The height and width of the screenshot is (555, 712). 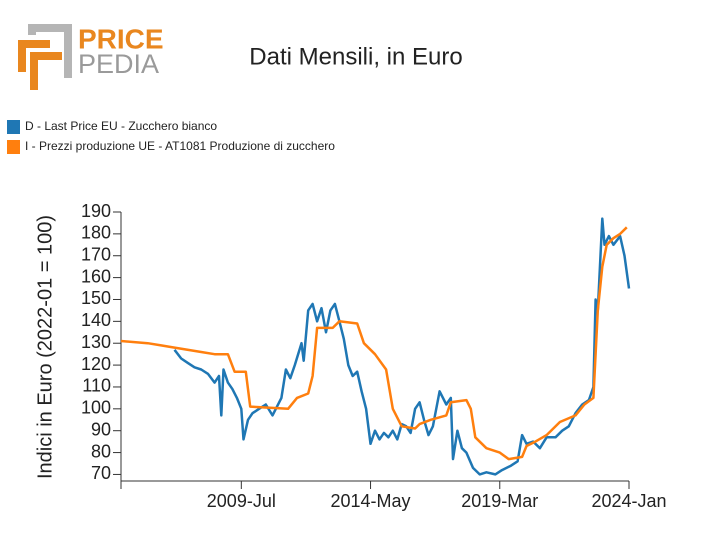 I want to click on logo-text: PEDIA, so click(x=118, y=64).